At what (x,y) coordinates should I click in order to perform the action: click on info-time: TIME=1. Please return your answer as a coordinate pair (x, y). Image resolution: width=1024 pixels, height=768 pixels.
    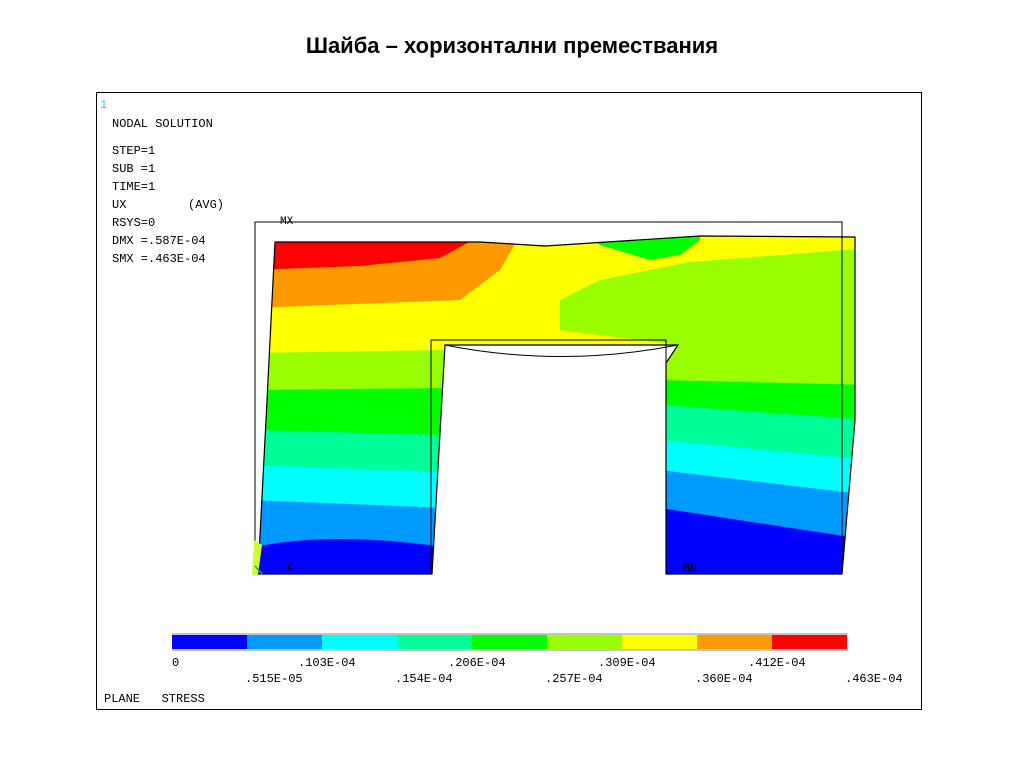
    Looking at the image, I should click on (134, 187).